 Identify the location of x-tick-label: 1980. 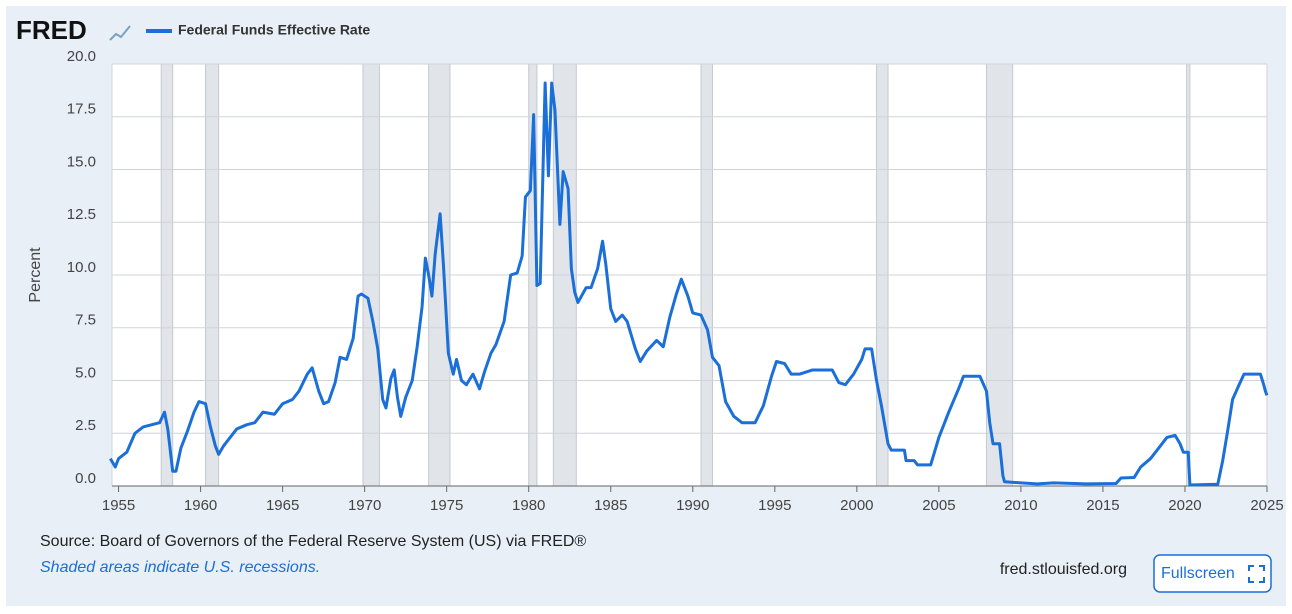
(528, 505).